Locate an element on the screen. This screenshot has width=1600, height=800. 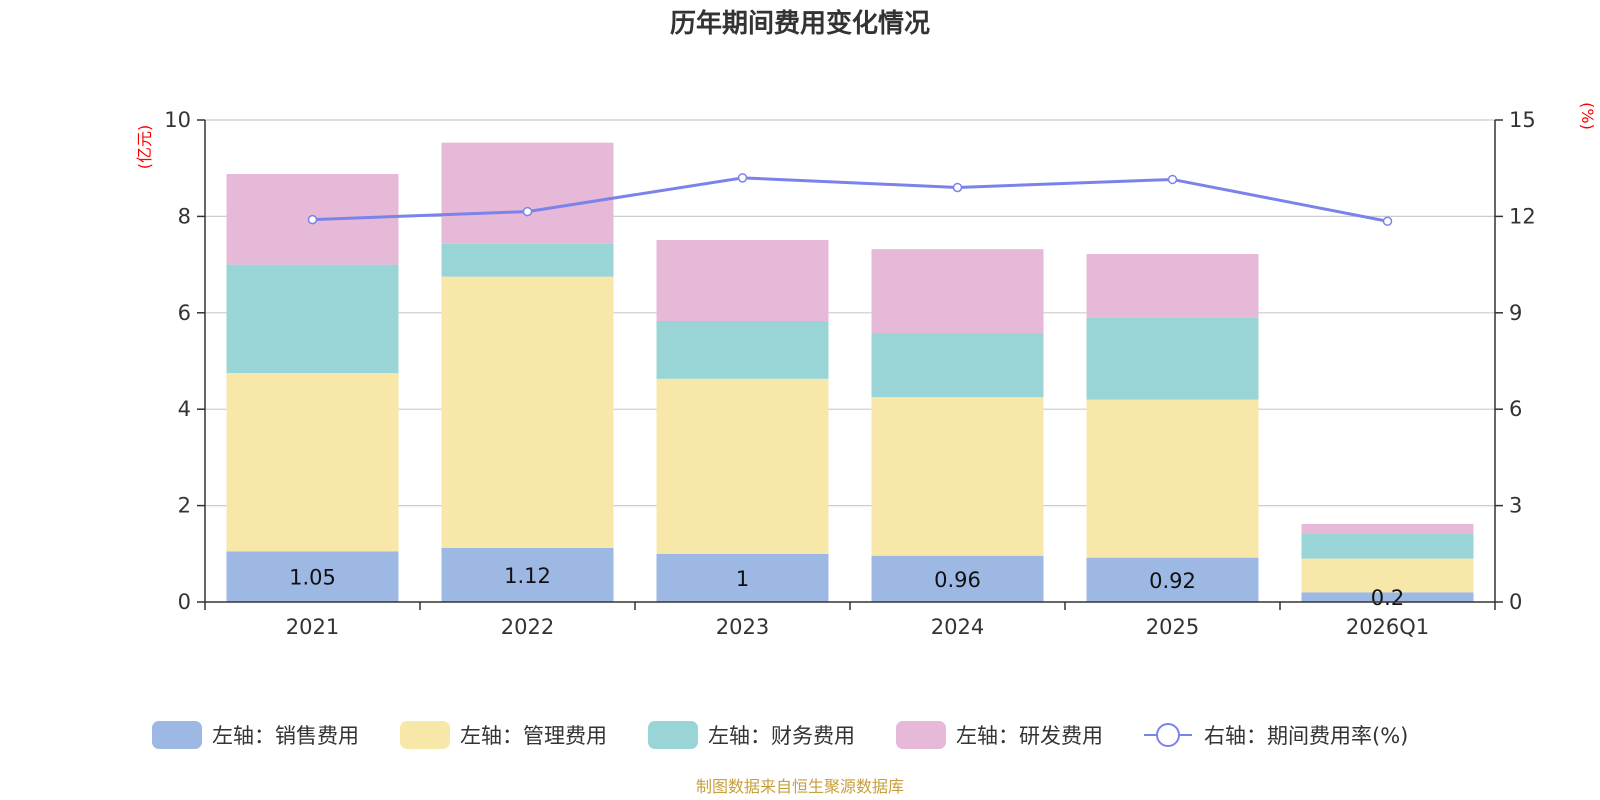
left-tick-label: 8 is located at coordinates (184, 216).